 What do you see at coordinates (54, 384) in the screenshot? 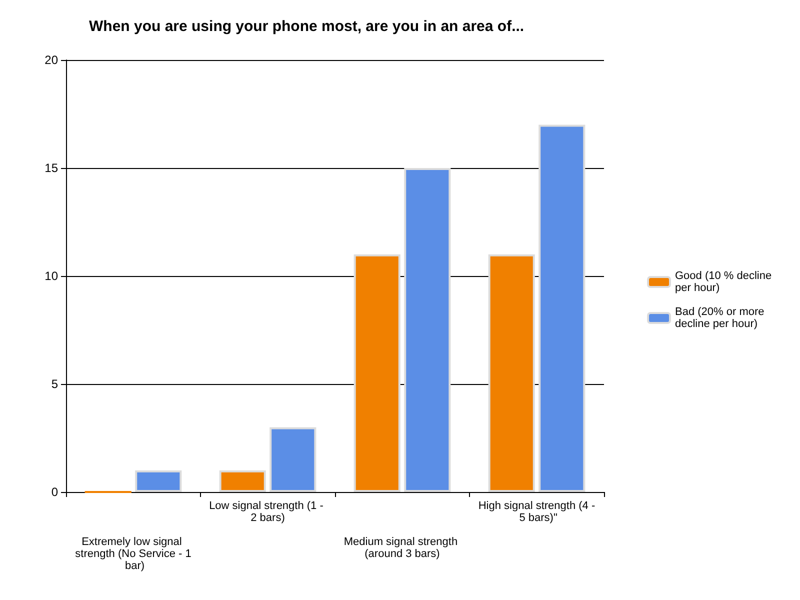
I see `y-tick-label: 5` at bounding box center [54, 384].